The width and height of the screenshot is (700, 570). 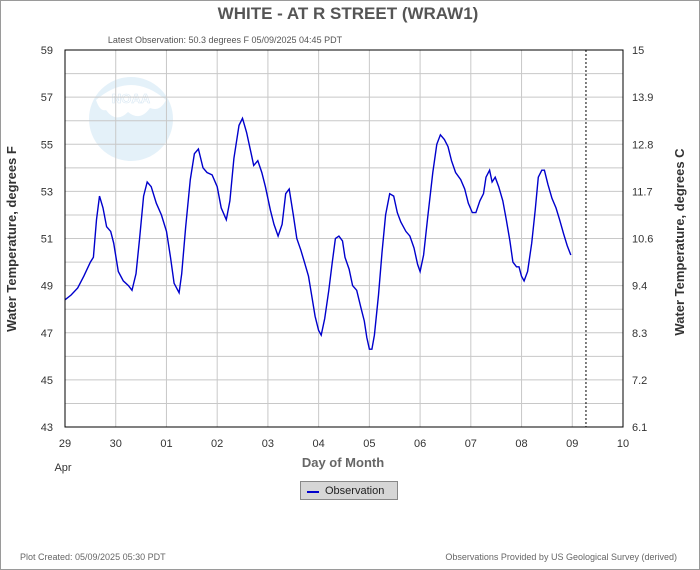 I want to click on x-tick-label: 10, so click(x=623, y=444).